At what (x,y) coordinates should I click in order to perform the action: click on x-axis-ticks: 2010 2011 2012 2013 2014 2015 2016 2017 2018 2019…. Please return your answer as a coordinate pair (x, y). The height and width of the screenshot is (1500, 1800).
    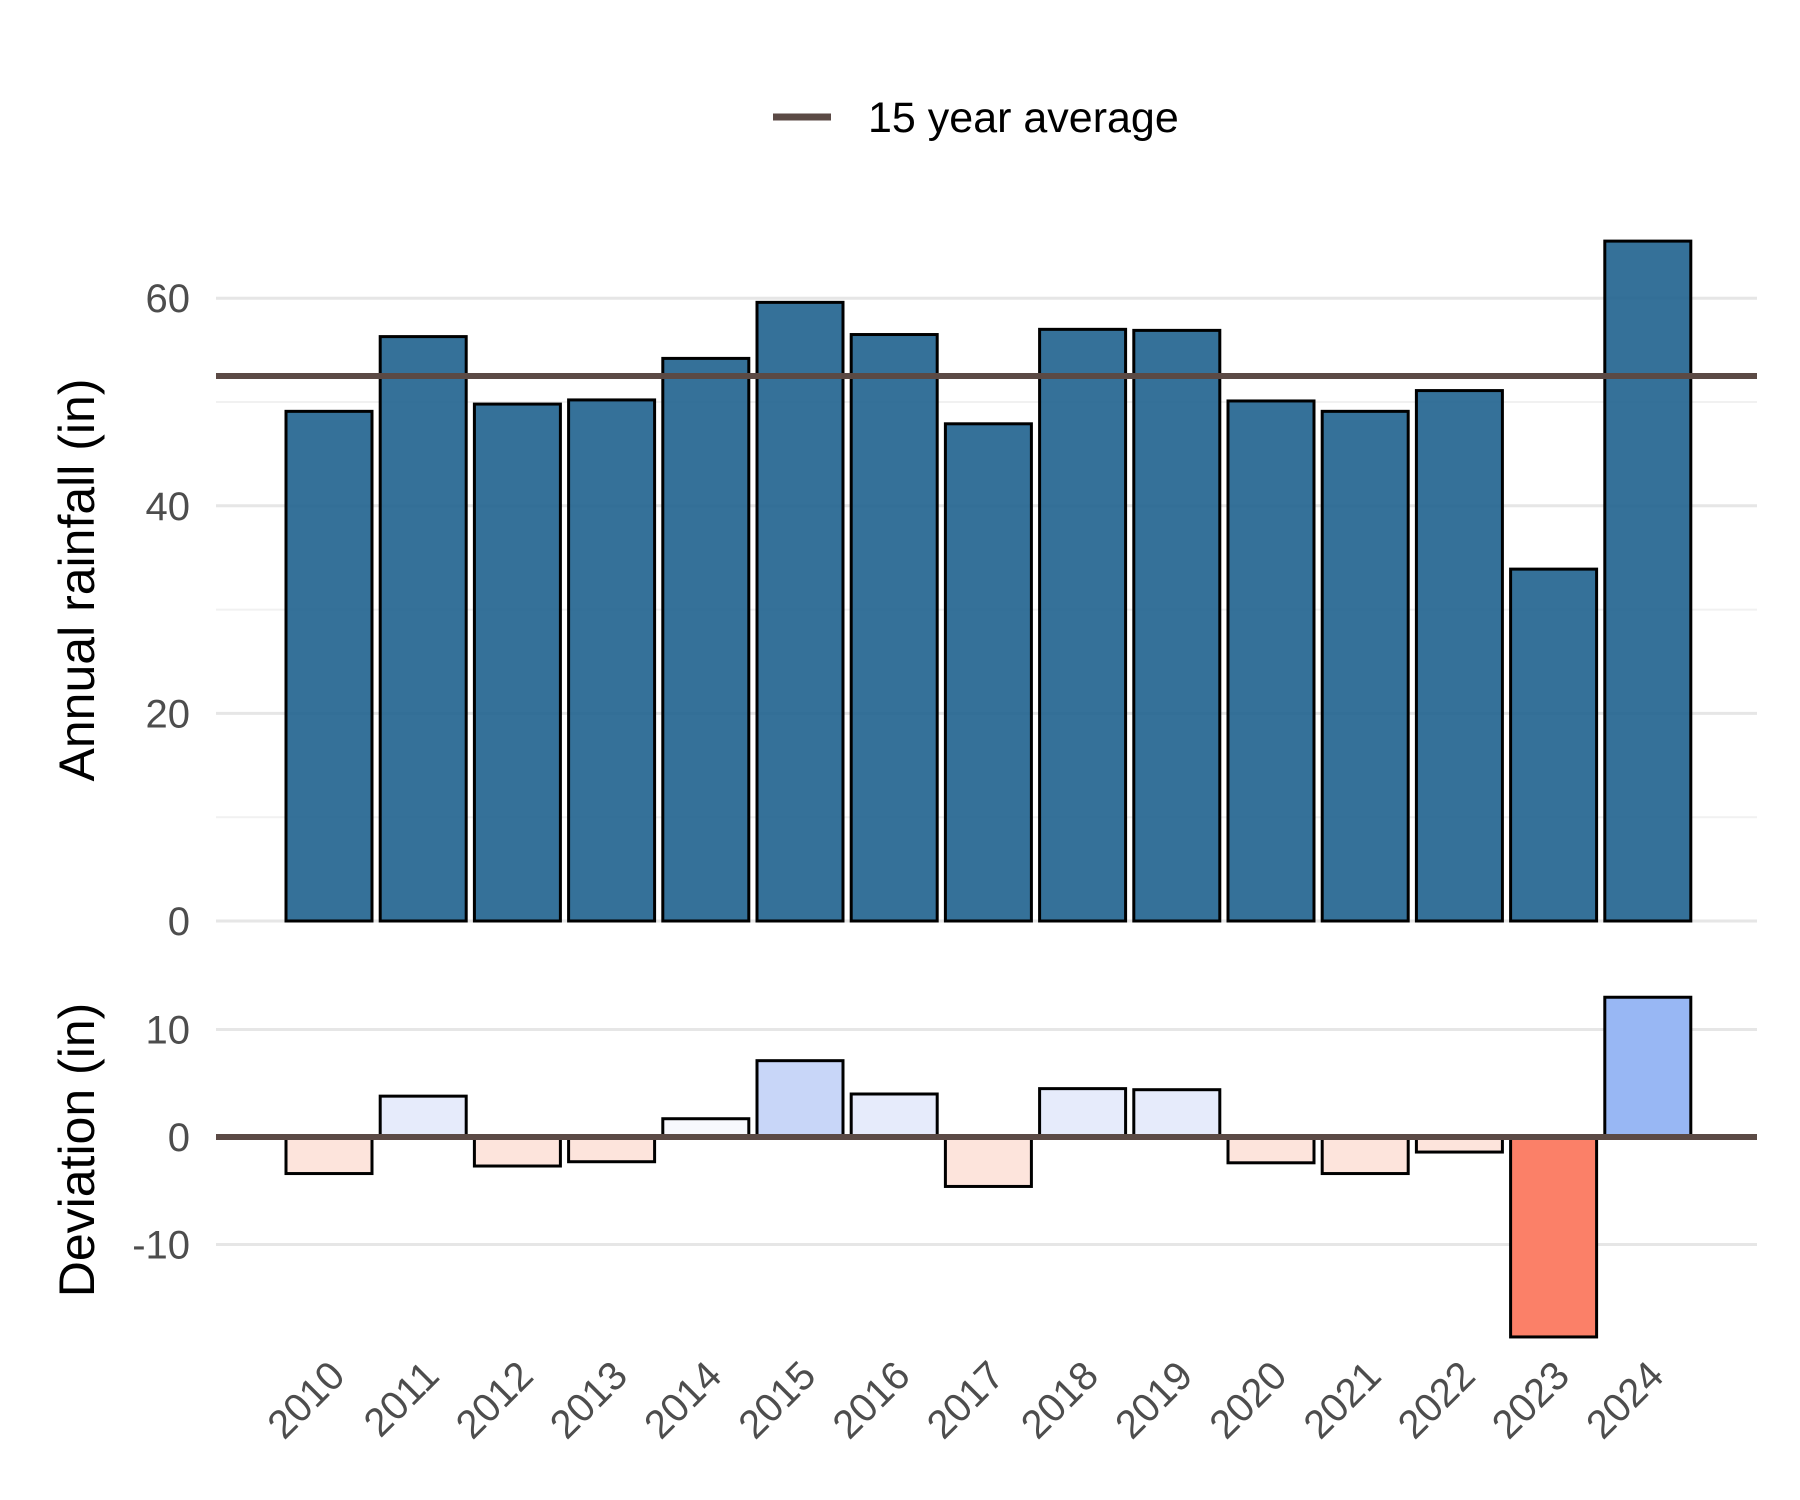
    Looking at the image, I should click on (965, 1400).